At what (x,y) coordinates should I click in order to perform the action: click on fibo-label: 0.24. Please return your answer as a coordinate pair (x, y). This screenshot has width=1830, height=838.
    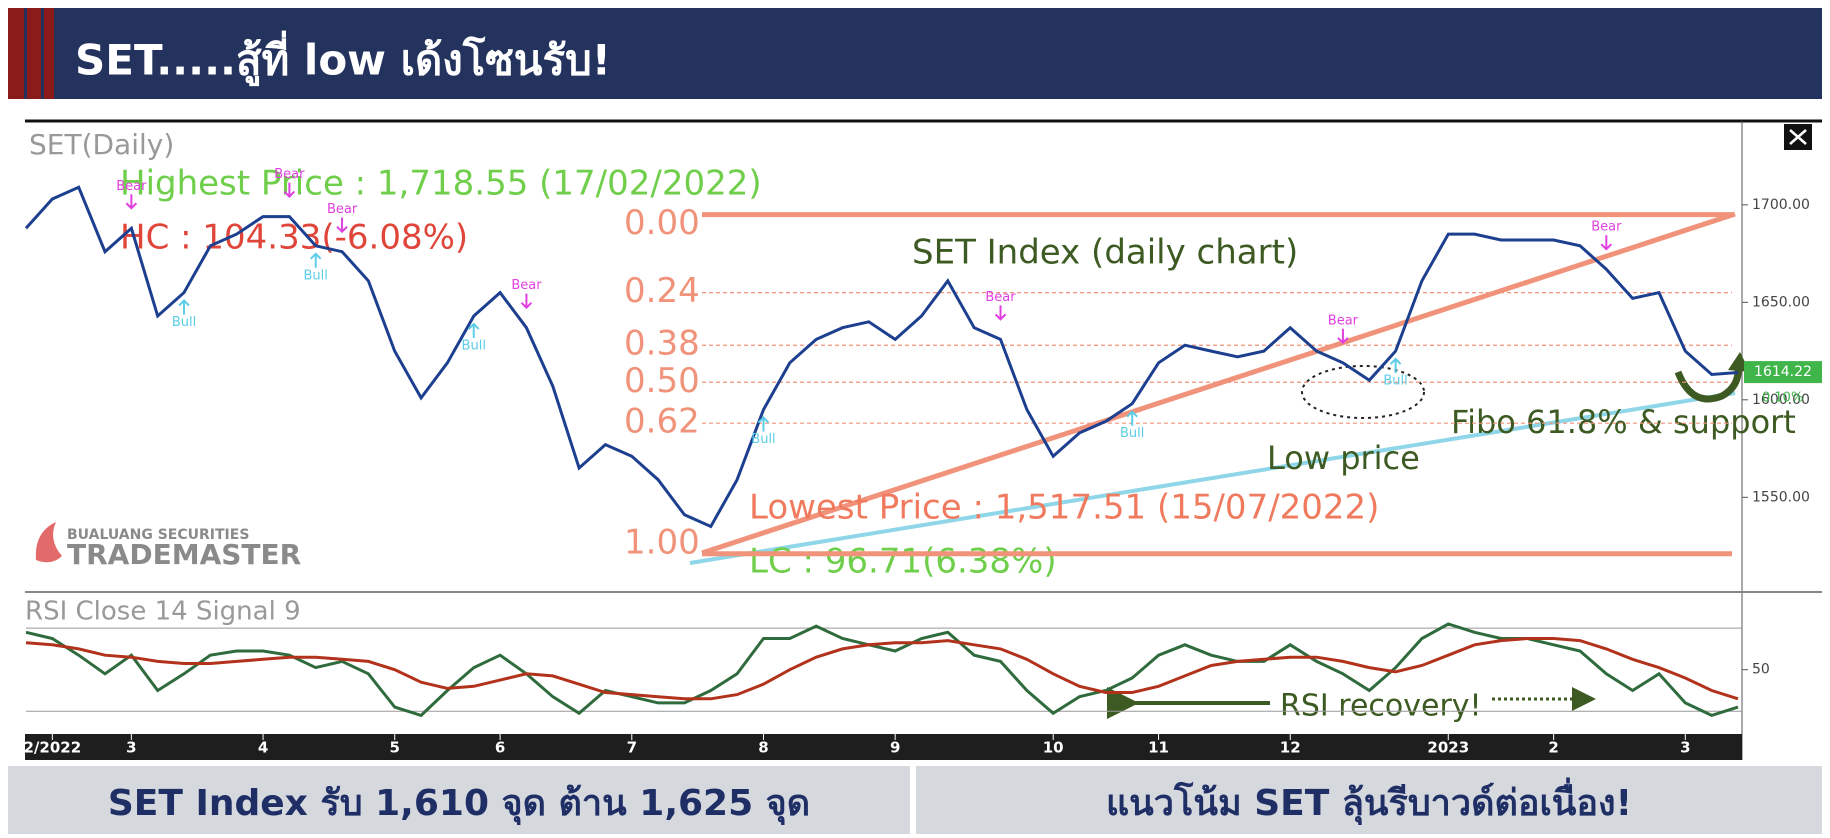
    Looking at the image, I should click on (662, 291).